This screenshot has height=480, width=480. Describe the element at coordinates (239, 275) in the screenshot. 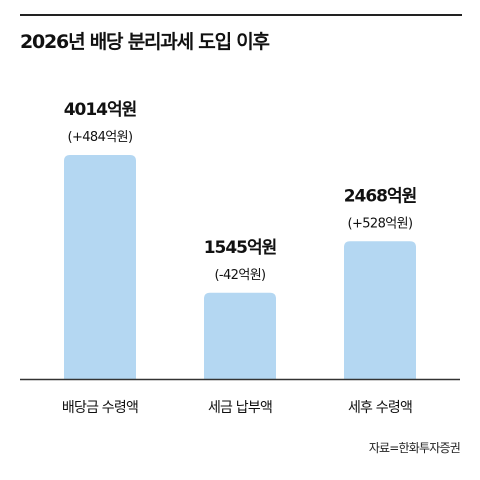

I see `bar-change-label: (-42억원)` at that location.